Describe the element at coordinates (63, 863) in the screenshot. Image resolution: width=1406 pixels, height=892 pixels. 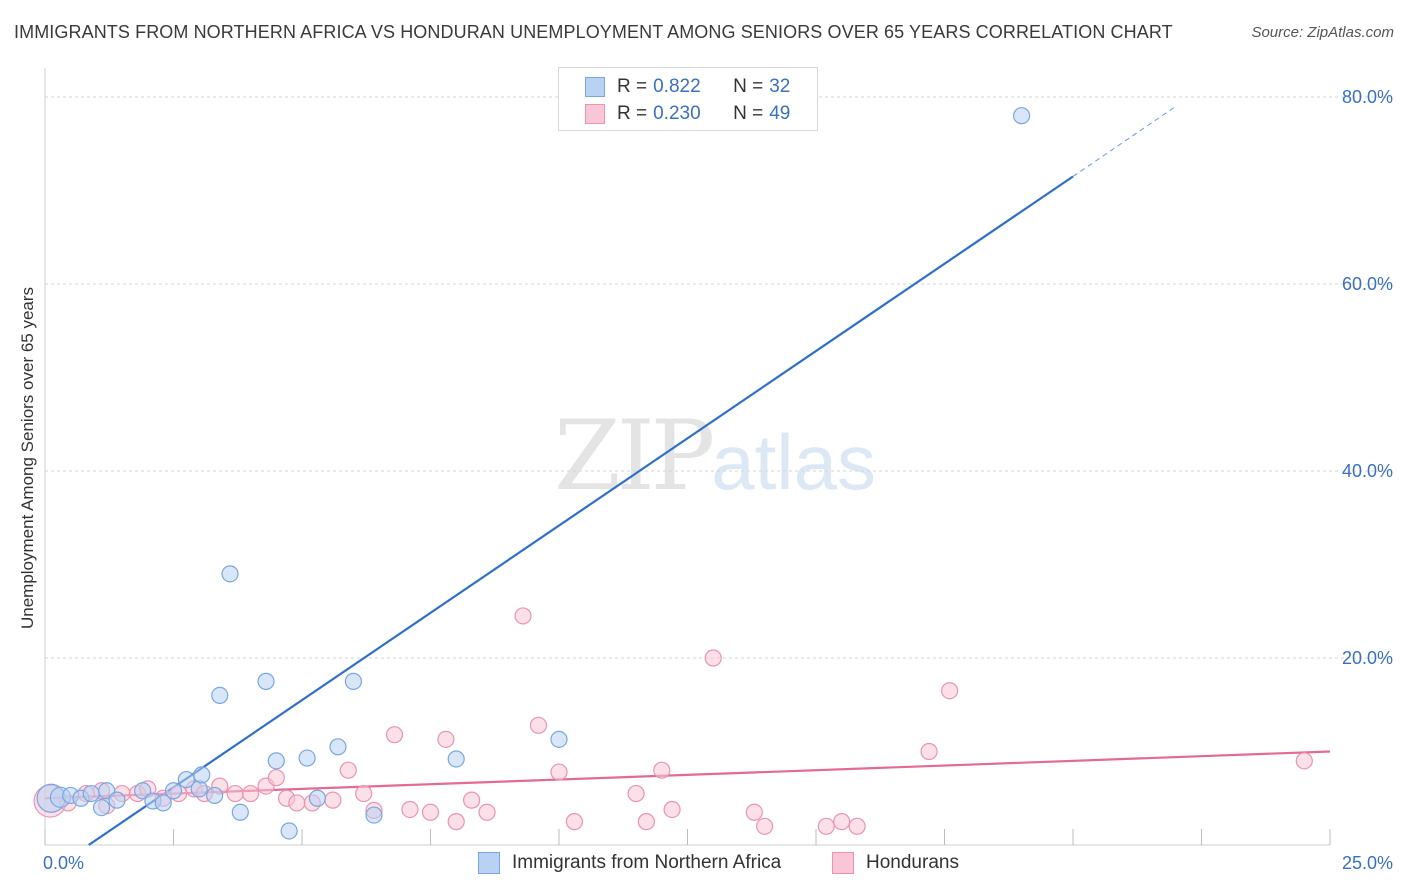
I see `x-tick-label: 0.0%` at that location.